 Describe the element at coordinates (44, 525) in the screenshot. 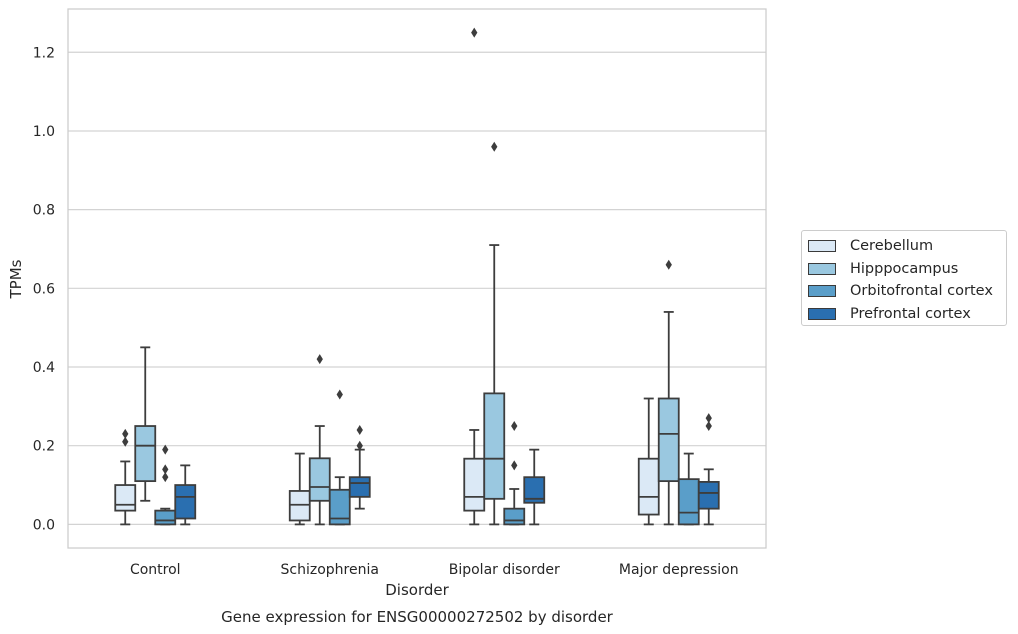

I see `y-tick-label: 0.0` at that location.